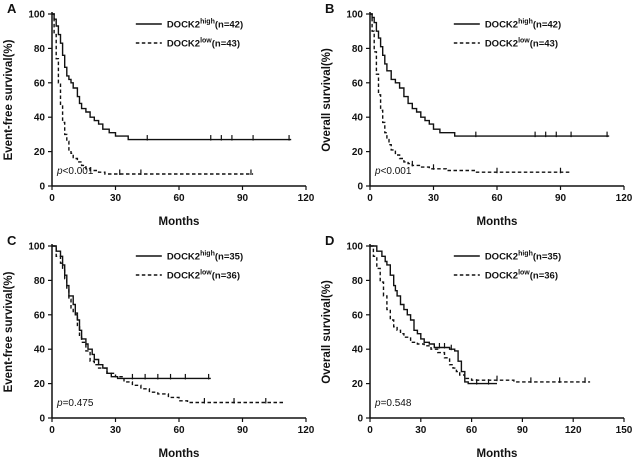  Describe the element at coordinates (624, 430) in the screenshot. I see `x-tick-label: 150` at that location.